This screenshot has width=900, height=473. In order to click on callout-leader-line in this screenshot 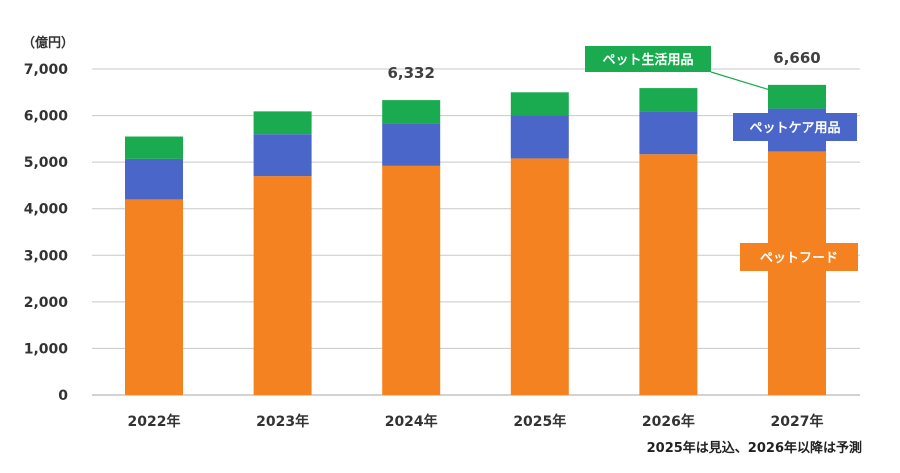, I will do `click(751, 84)`.